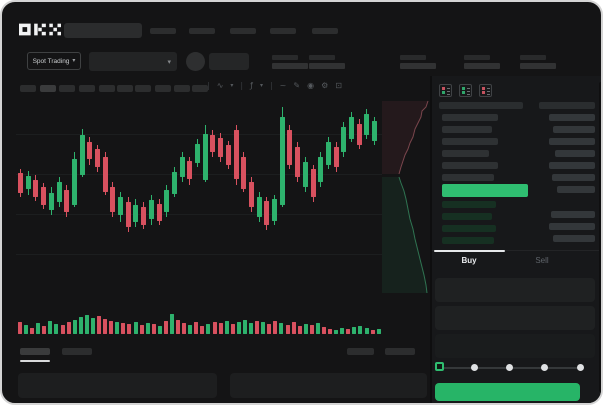  What do you see at coordinates (35, 351) in the screenshot?
I see `bottom-tab-active` at bounding box center [35, 351].